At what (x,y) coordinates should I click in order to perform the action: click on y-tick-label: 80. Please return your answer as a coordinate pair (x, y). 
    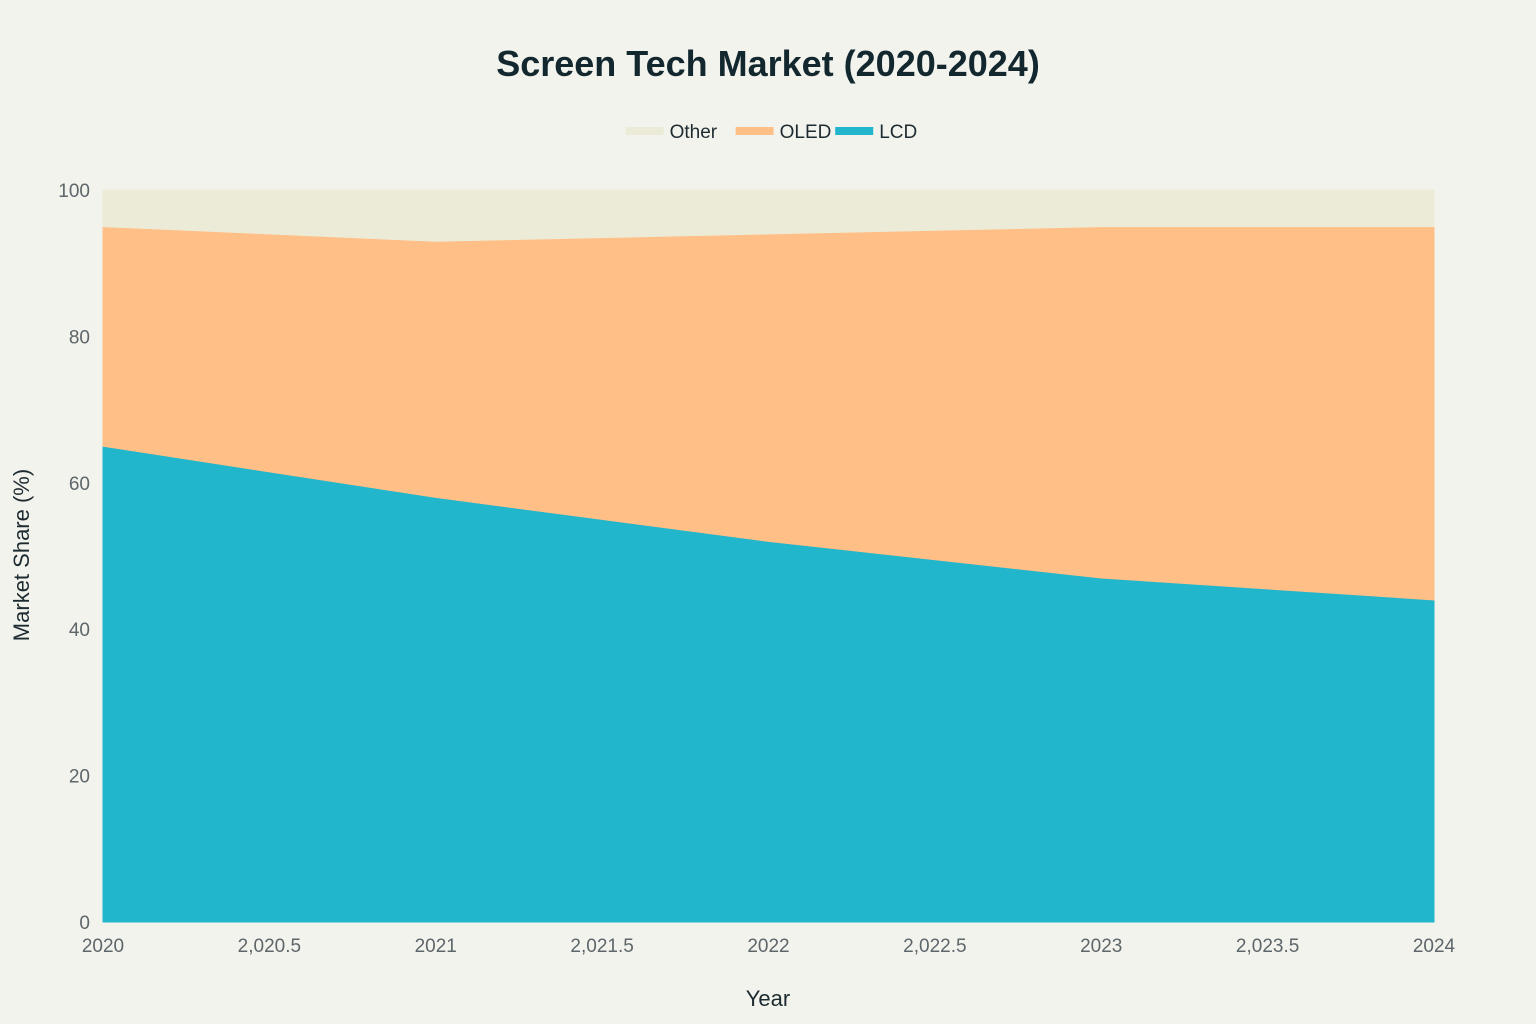
    Looking at the image, I should click on (79, 337).